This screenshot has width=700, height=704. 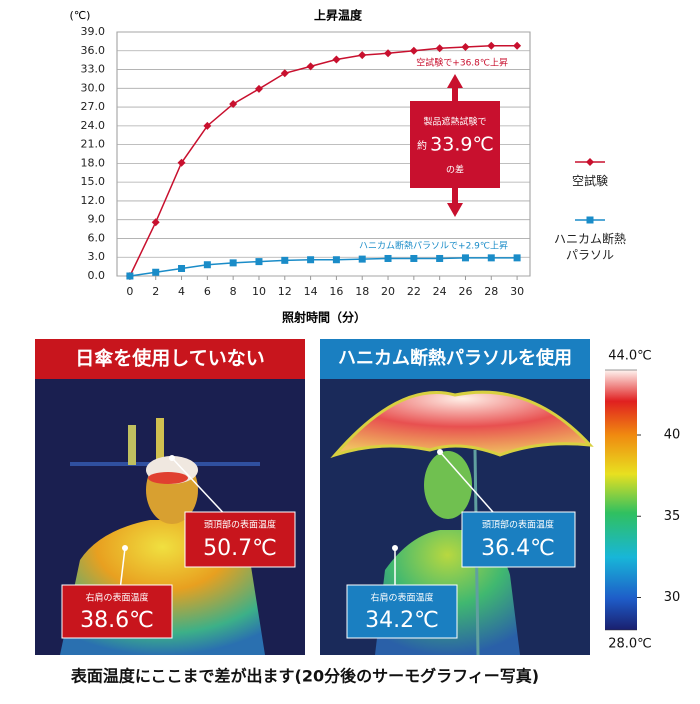 I want to click on callout-value: 38.6℃, so click(x=117, y=620).